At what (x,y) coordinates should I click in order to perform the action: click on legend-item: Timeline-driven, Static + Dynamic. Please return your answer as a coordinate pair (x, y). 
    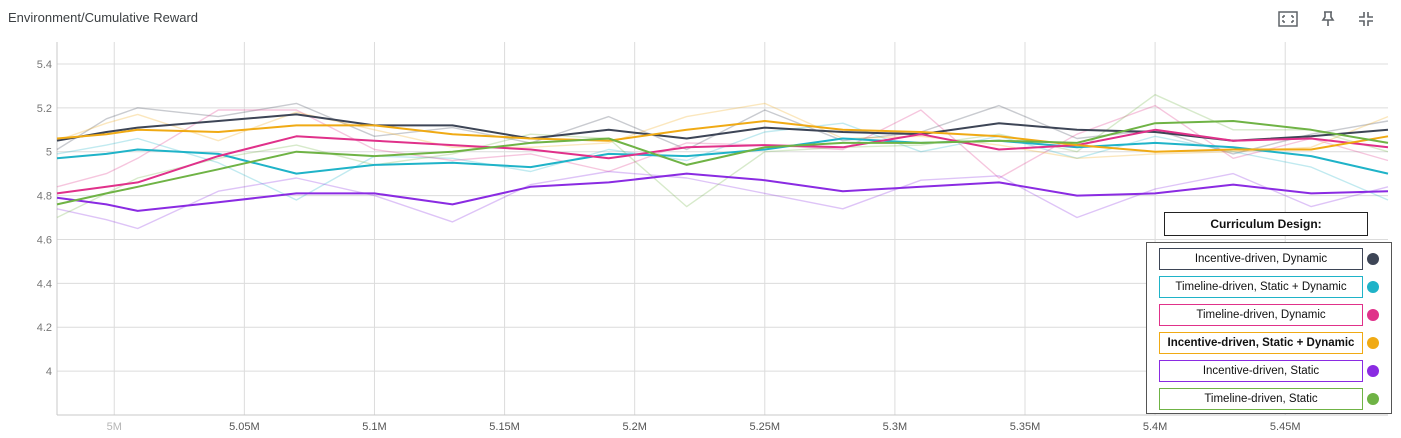
    Looking at the image, I should click on (1261, 287).